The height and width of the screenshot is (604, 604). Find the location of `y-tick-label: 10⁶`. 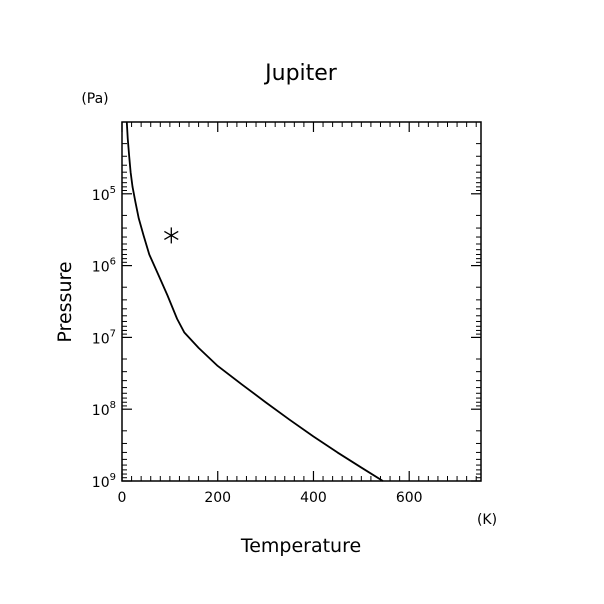

y-tick-label: 10⁶ is located at coordinates (104, 266).